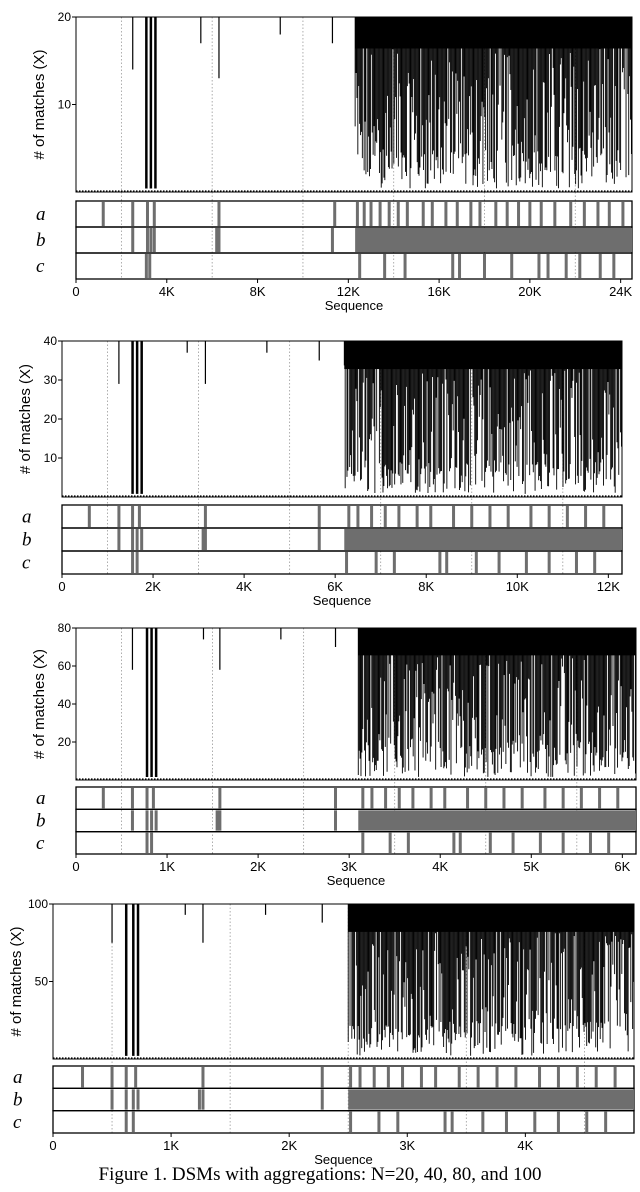 This screenshot has width=640, height=1192. What do you see at coordinates (426, 586) in the screenshot?
I see `x-tick-label: 8K` at bounding box center [426, 586].